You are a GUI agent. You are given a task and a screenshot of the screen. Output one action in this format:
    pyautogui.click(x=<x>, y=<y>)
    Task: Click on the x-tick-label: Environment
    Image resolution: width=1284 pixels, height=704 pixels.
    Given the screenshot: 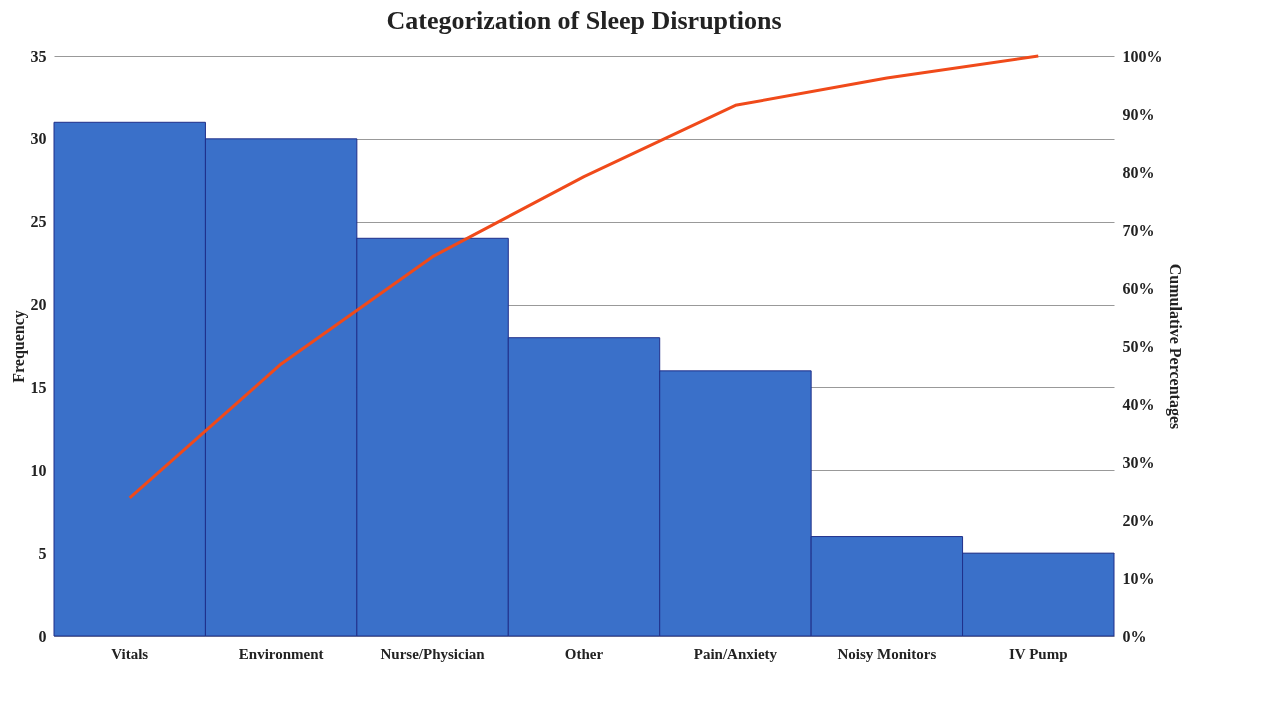 What is the action you would take?
    pyautogui.click(x=281, y=653)
    